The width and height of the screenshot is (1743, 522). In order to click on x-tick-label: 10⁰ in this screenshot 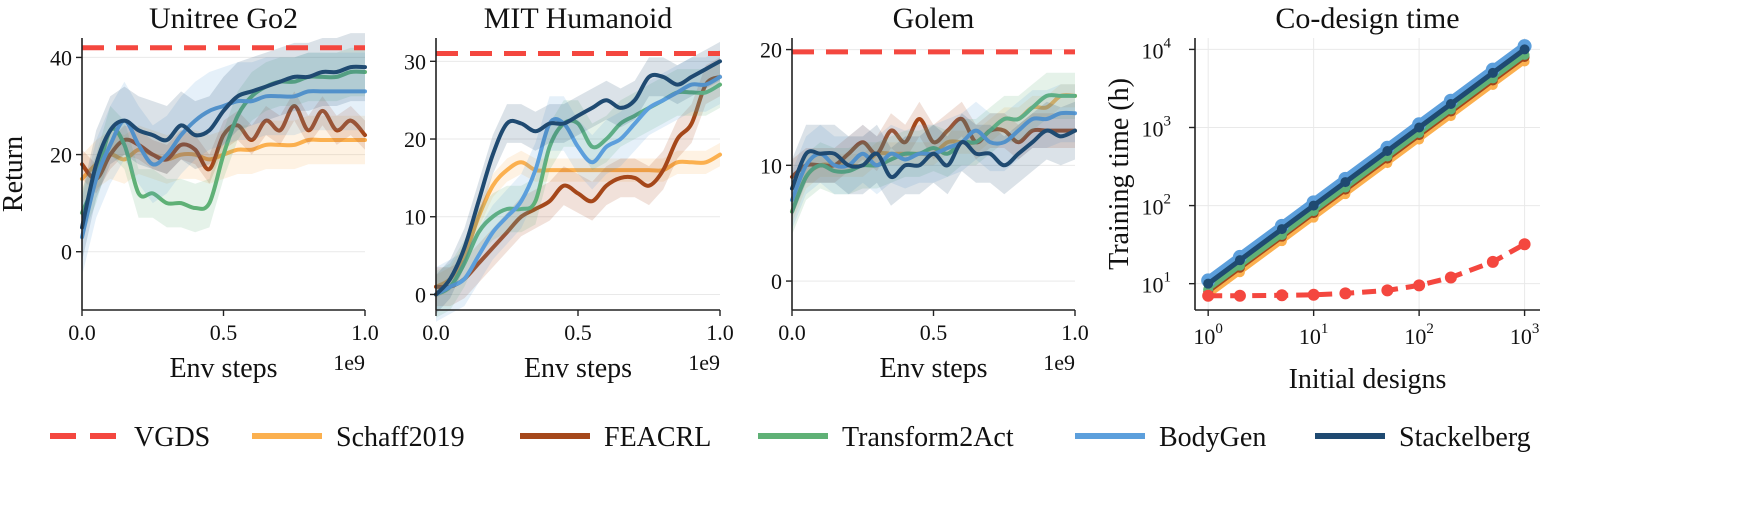, I will do `click(1208, 335)`.